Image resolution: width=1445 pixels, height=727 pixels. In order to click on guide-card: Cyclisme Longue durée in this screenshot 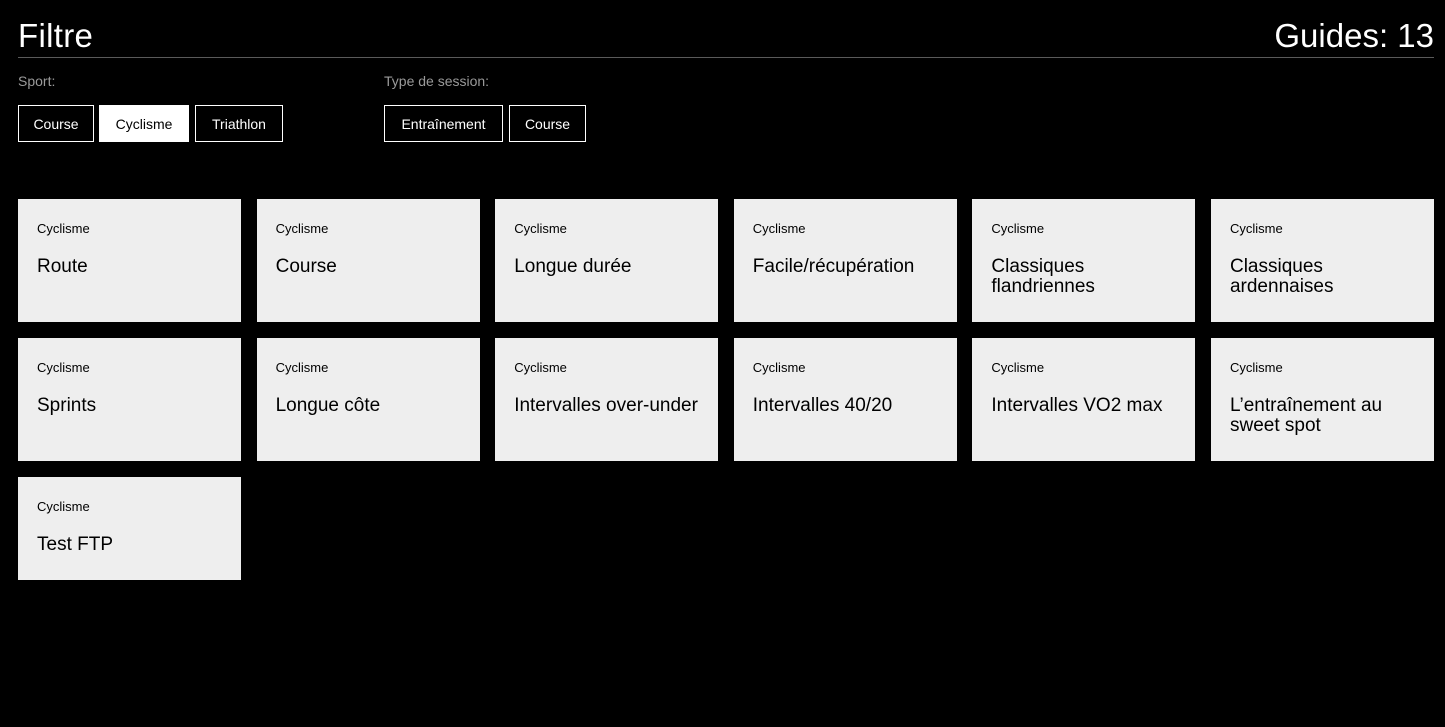, I will do `click(607, 260)`.